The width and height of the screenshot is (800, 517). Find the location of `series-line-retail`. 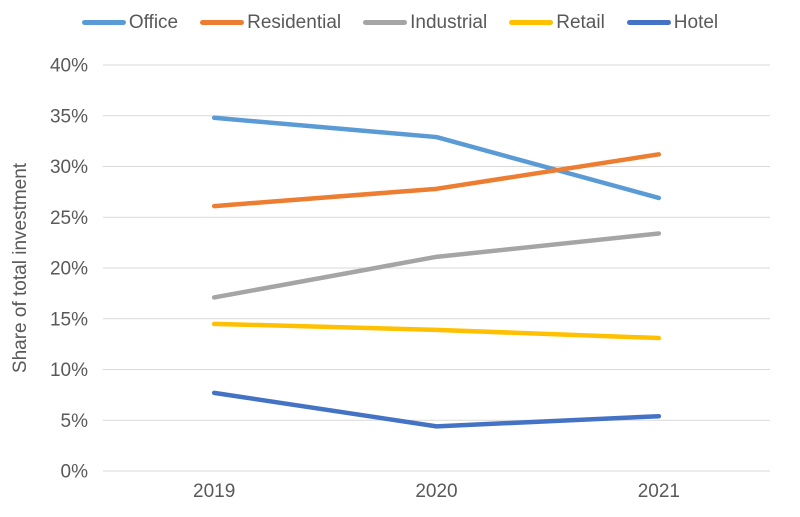

series-line-retail is located at coordinates (436, 331).